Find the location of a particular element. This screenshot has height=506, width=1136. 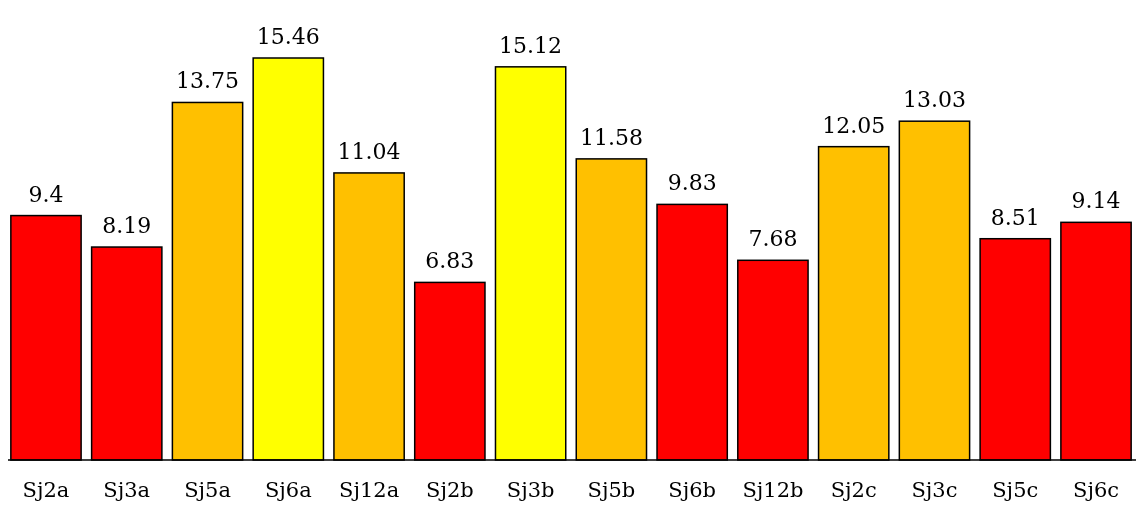

data-label: 9.4 is located at coordinates (46, 194).